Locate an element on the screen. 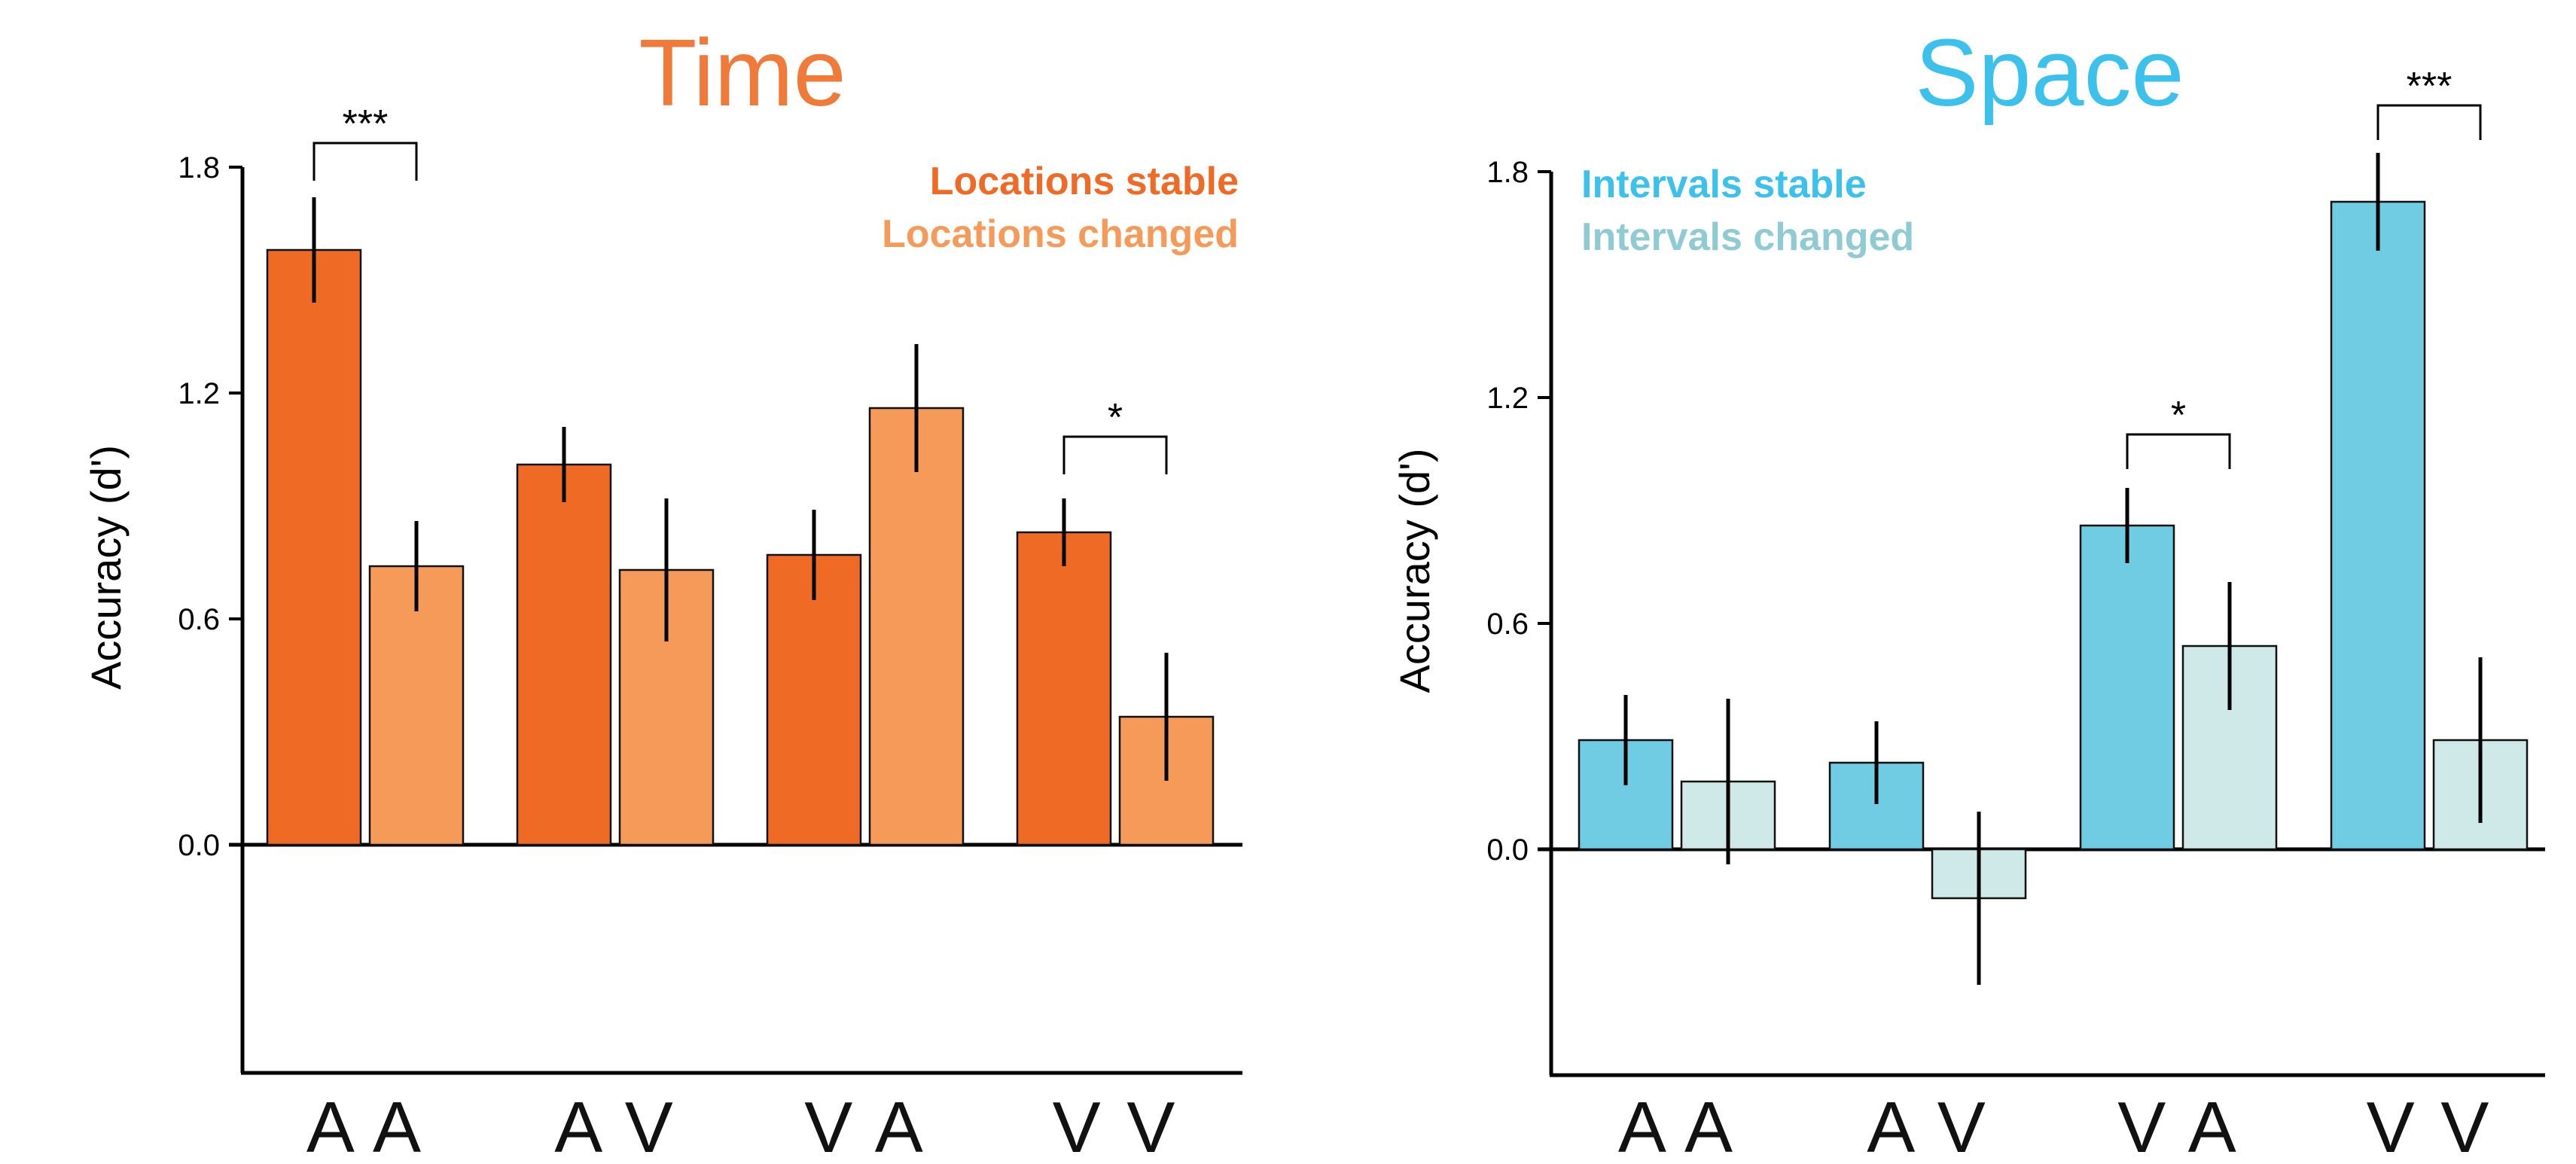 Image resolution: width=2576 pixels, height=1164 pixels. legend-entry: Locations stable is located at coordinates (1084, 181).